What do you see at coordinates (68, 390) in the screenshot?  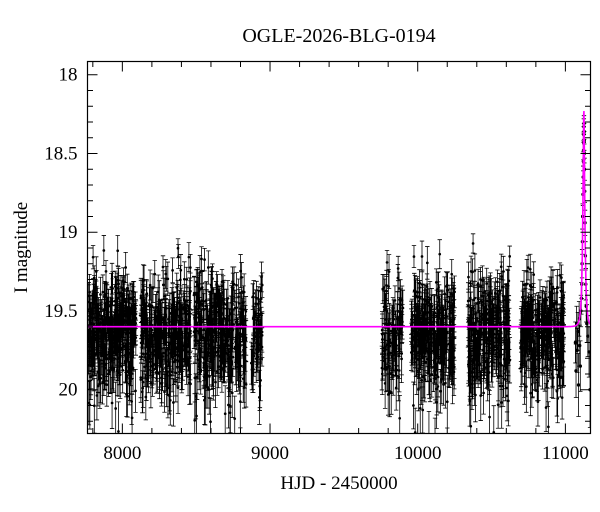 I see `y-tick-label: 20` at bounding box center [68, 390].